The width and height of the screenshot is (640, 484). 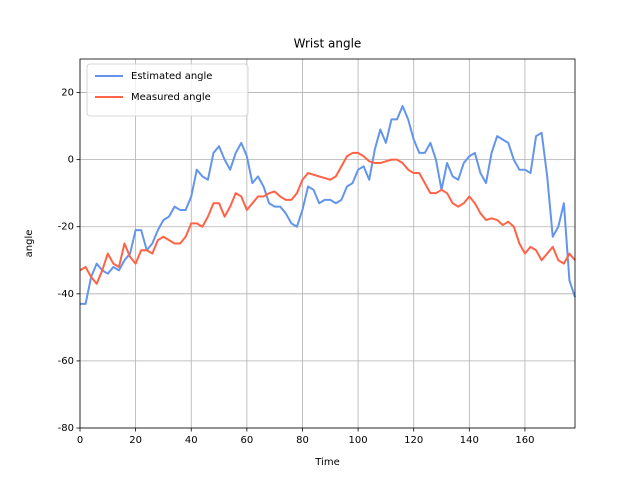 What do you see at coordinates (524, 440) in the screenshot?
I see `x-tick-label: 160` at bounding box center [524, 440].